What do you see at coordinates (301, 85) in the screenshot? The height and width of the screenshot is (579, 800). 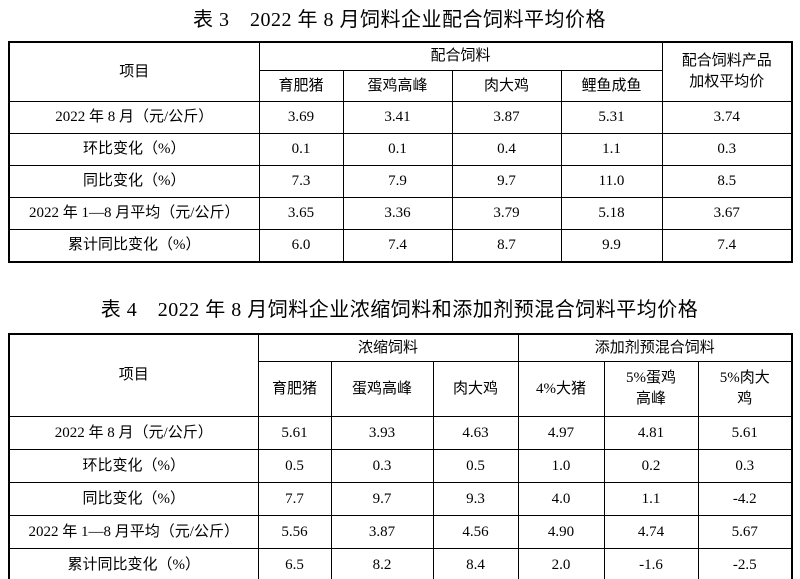 I see `table3-col-fattening-pig: 育肥猪` at bounding box center [301, 85].